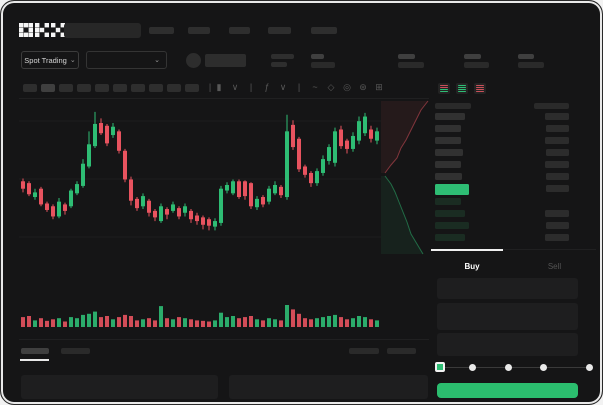  I want to click on order-book-view-all-icon, so click(444, 88).